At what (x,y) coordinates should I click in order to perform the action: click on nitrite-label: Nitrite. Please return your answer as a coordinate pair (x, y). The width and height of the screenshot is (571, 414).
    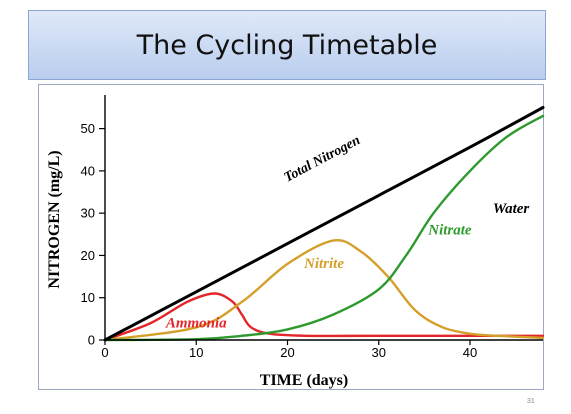
    Looking at the image, I should click on (323, 264).